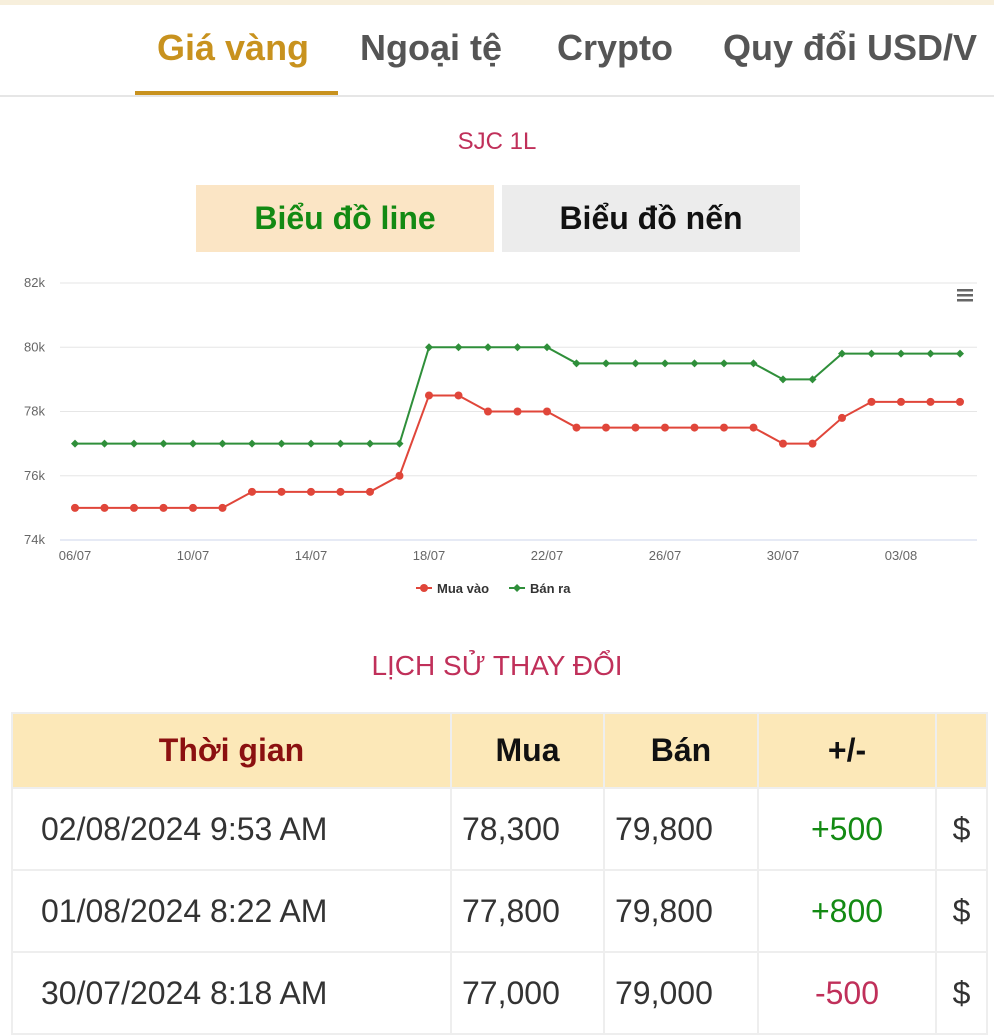 The height and width of the screenshot is (1035, 994). I want to click on table-row: 01/08/2024 8:22 AM 77,800 79,800 +800 $, so click(499, 911).